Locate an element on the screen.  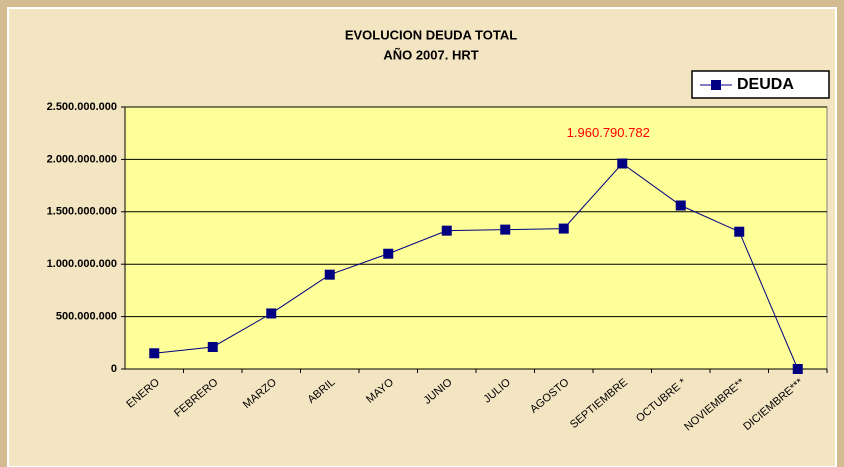
chart-title: AÑO 2007. HRT is located at coordinates (430, 54).